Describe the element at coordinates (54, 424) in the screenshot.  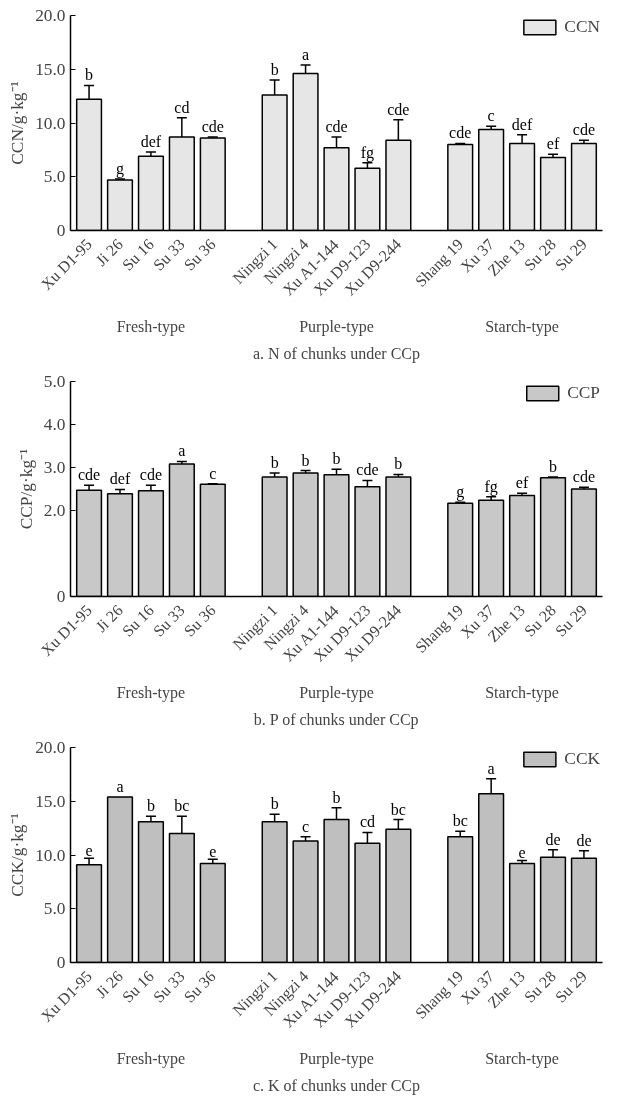
I see `y-tick-label: 4.0` at that location.